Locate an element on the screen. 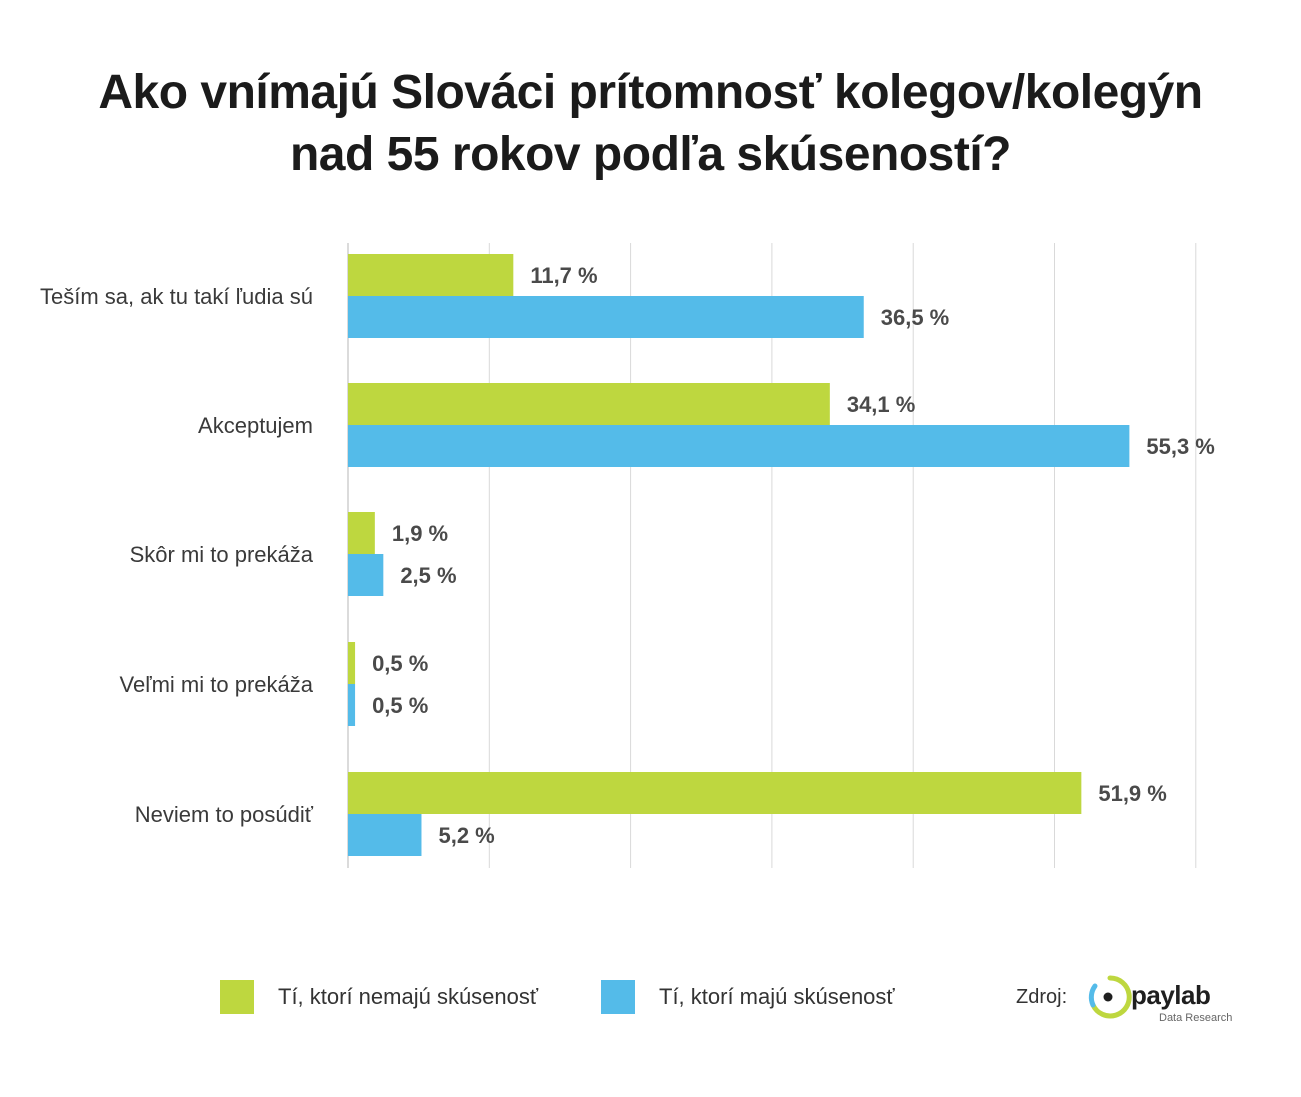 The width and height of the screenshot is (1301, 1097). legend-item-no-experience: Tí, ktorí nemajú skúsenosť is located at coordinates (379, 997).